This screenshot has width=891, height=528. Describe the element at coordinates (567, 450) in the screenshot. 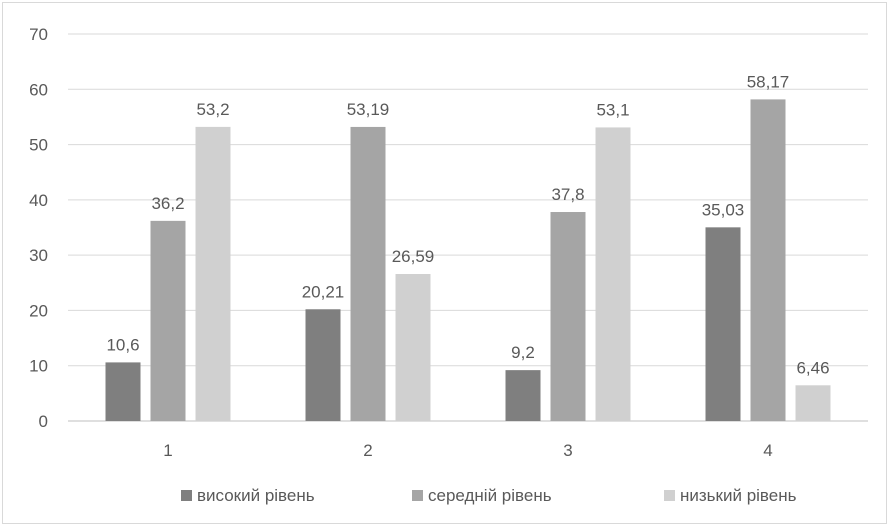

I see `x-tick-label: 3` at that location.